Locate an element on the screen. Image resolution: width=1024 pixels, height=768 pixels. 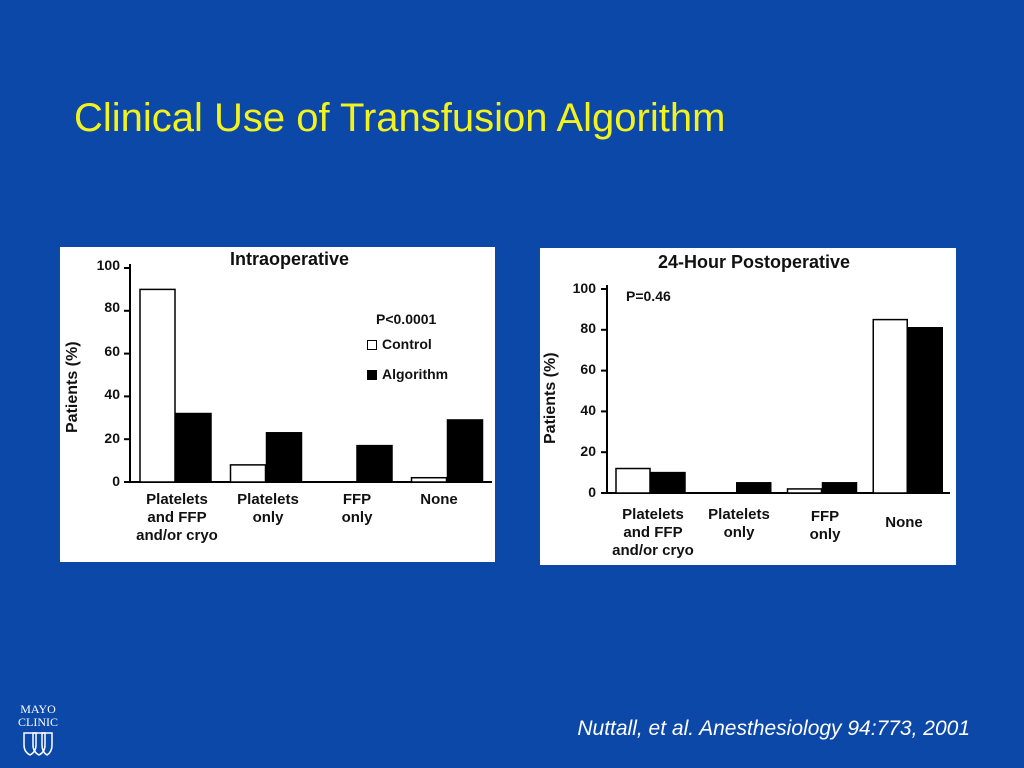
intraoperative-plot is located at coordinates (308, 373).